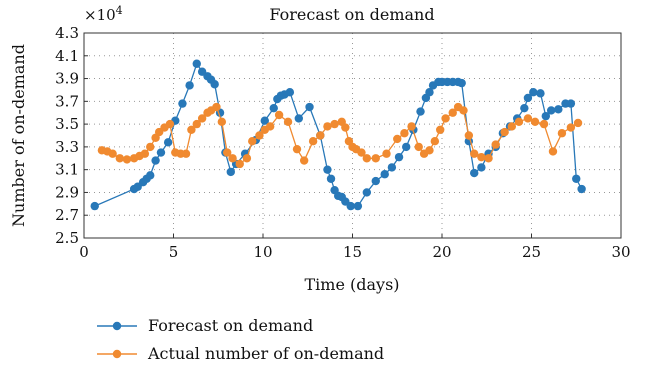  Describe the element at coordinates (67, 147) in the screenshot. I see `y-tick-label: 3.3` at that location.